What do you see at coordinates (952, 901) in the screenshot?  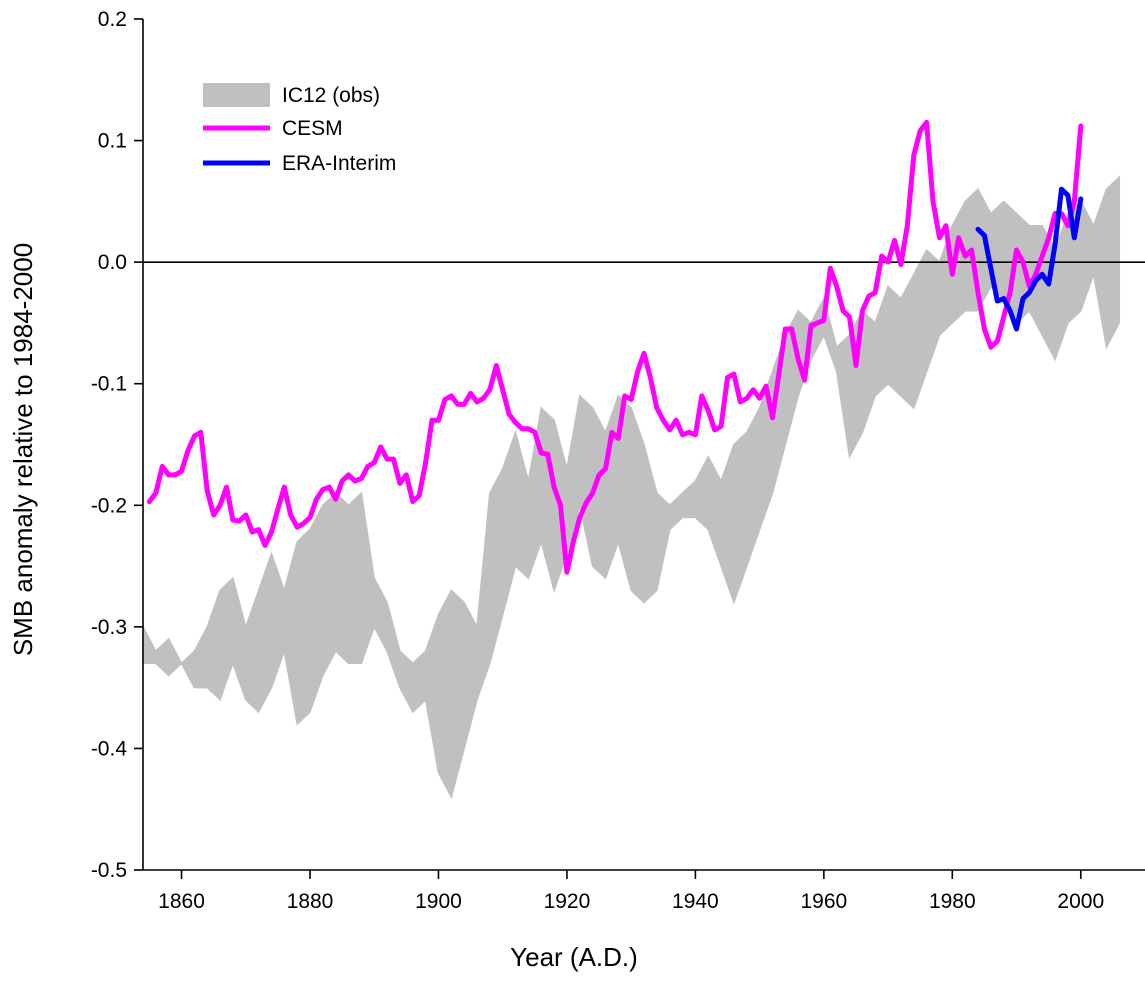 I see `x-tick-label: 1980` at bounding box center [952, 901].